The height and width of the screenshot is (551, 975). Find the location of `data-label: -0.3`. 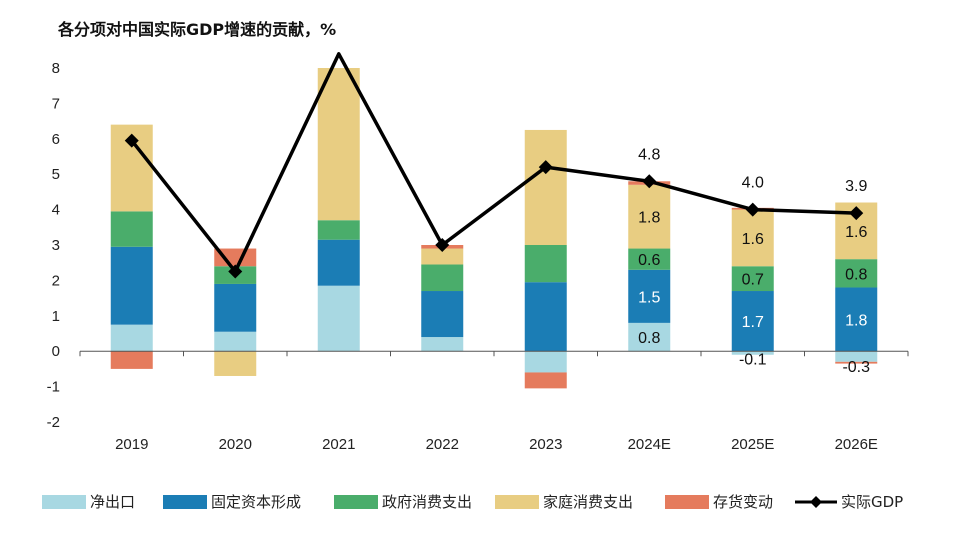

data-label: -0.3 is located at coordinates (856, 367).